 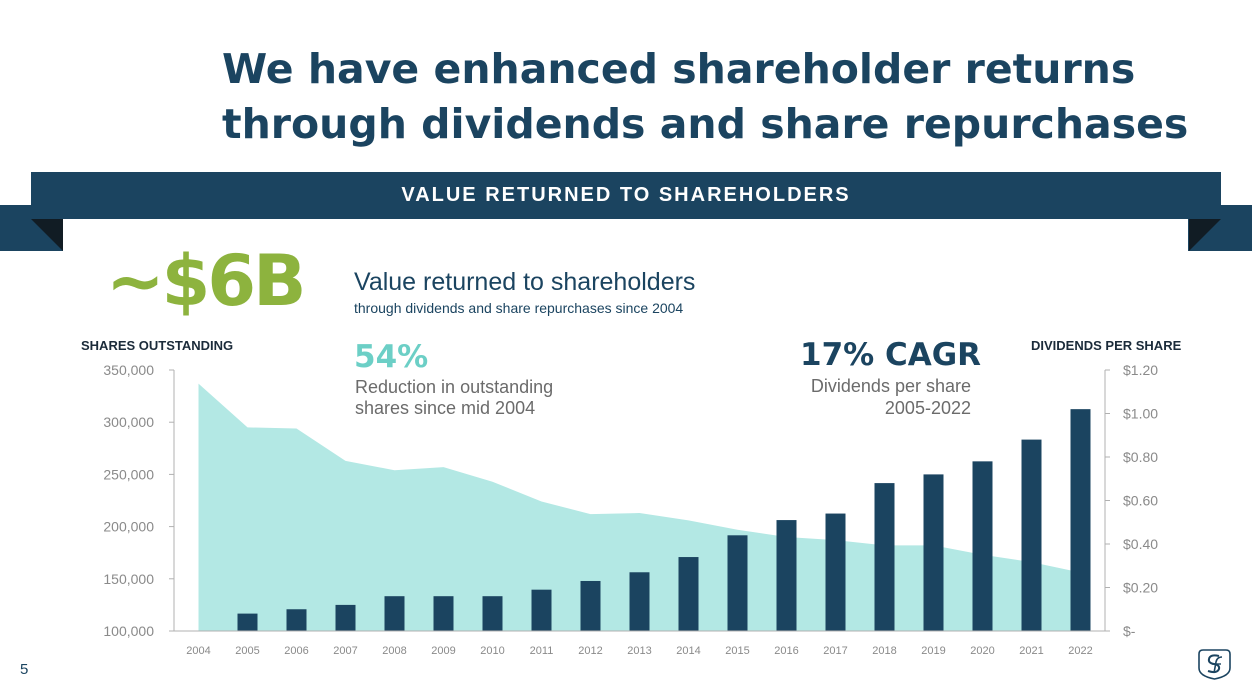 I want to click on x-axis-label-2022: 2022, so click(x=1080, y=651).